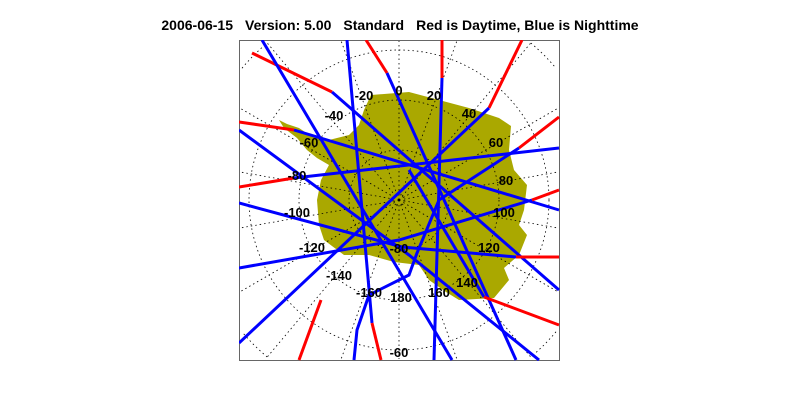 The height and width of the screenshot is (400, 800). Describe the element at coordinates (496, 142) in the screenshot. I see `longitude-label: 60` at that location.